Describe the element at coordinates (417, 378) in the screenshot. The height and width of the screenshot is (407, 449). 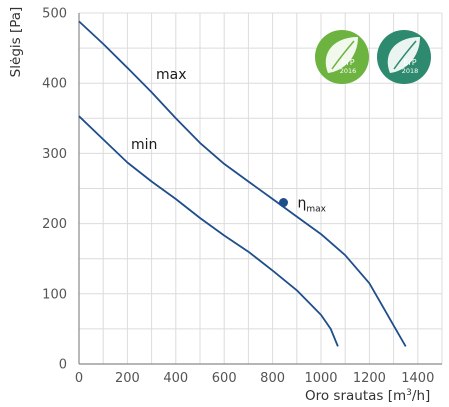
I see `x-tick-label: 1400` at that location.